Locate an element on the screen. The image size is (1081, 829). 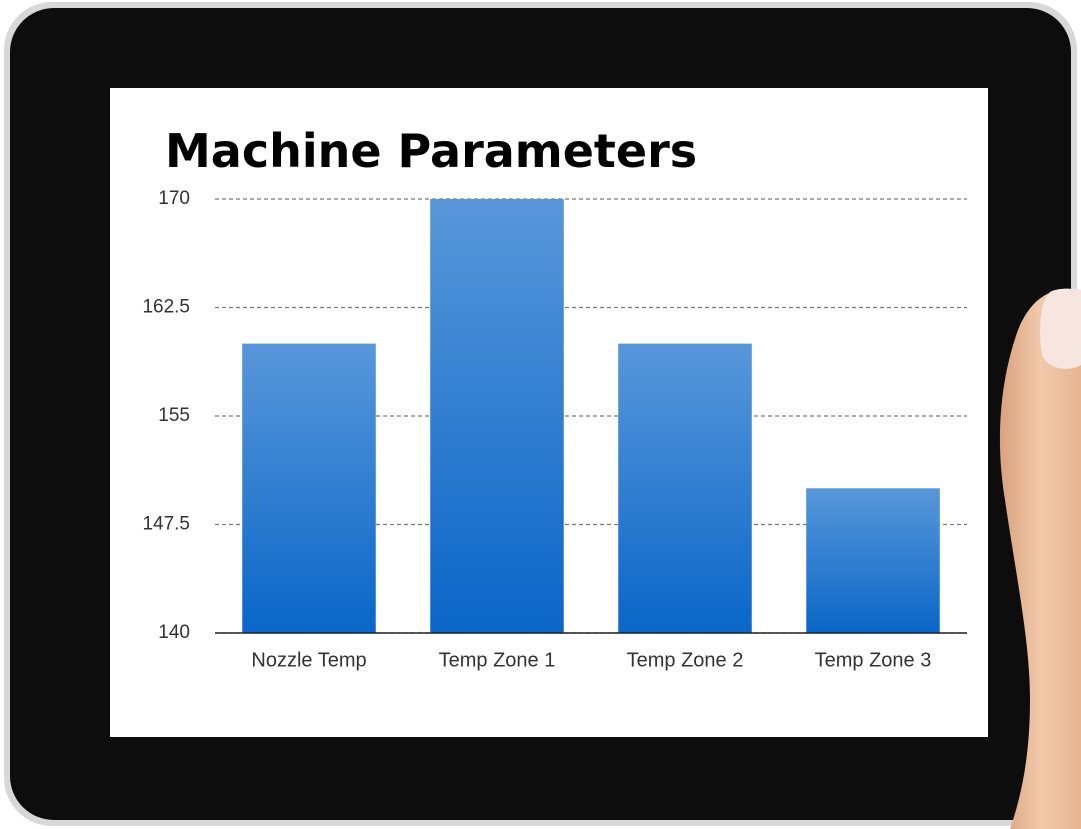
thumbnail is located at coordinates (1060, 328).